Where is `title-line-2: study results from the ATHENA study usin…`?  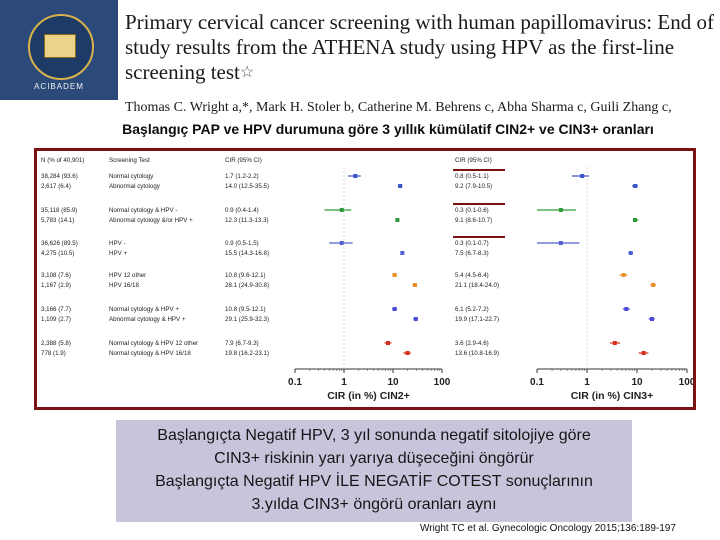 title-line-2: study results from the ATHENA study usin… is located at coordinates (400, 47).